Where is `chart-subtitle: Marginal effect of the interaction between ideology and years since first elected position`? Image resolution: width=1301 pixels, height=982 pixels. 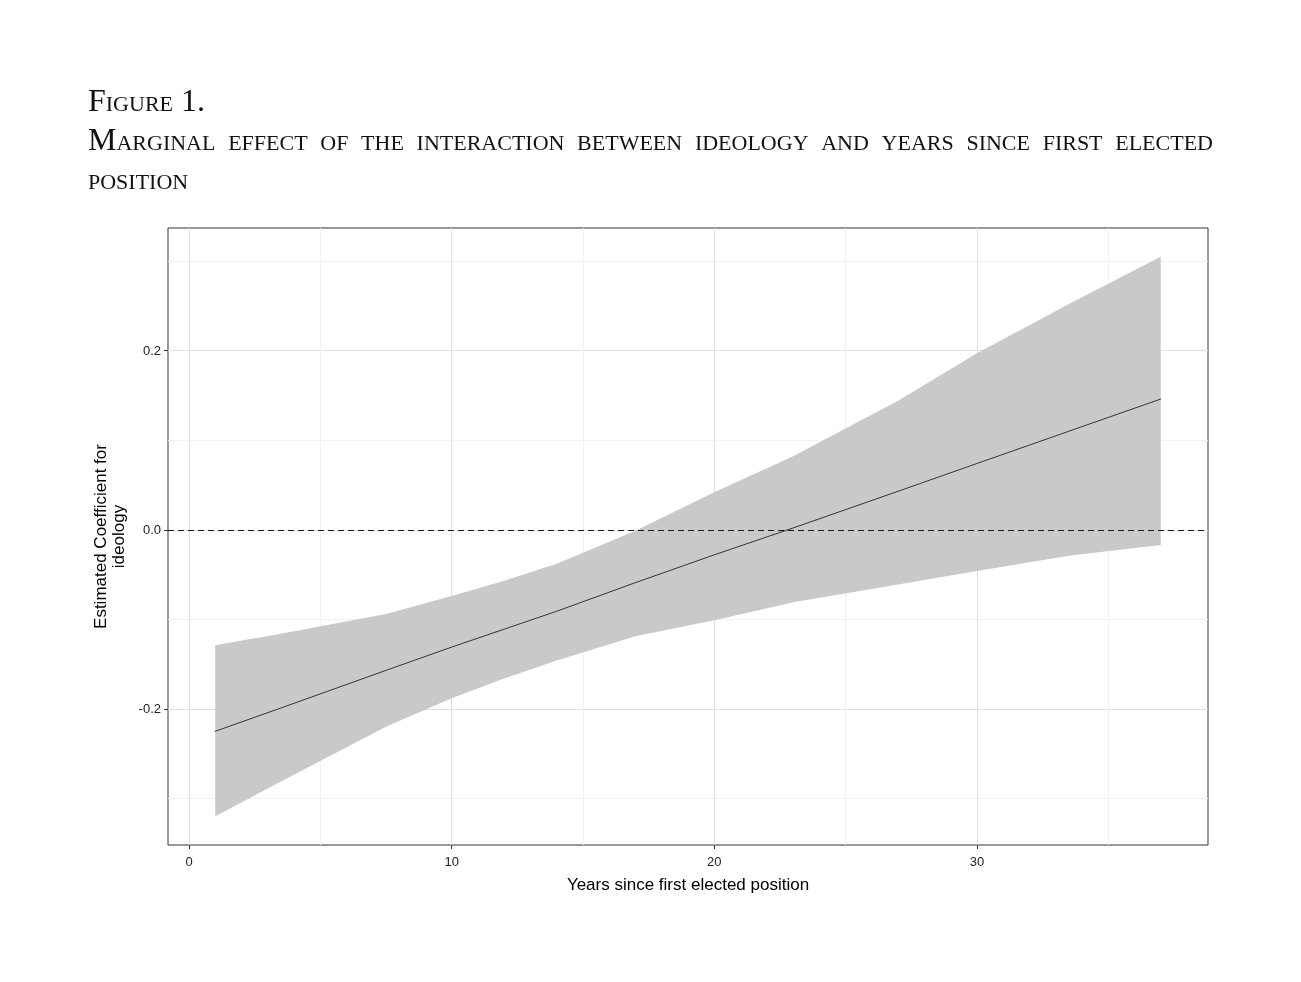 chart-subtitle: Marginal effect of the interaction between ideology and years since first elected position is located at coordinates (650, 159).